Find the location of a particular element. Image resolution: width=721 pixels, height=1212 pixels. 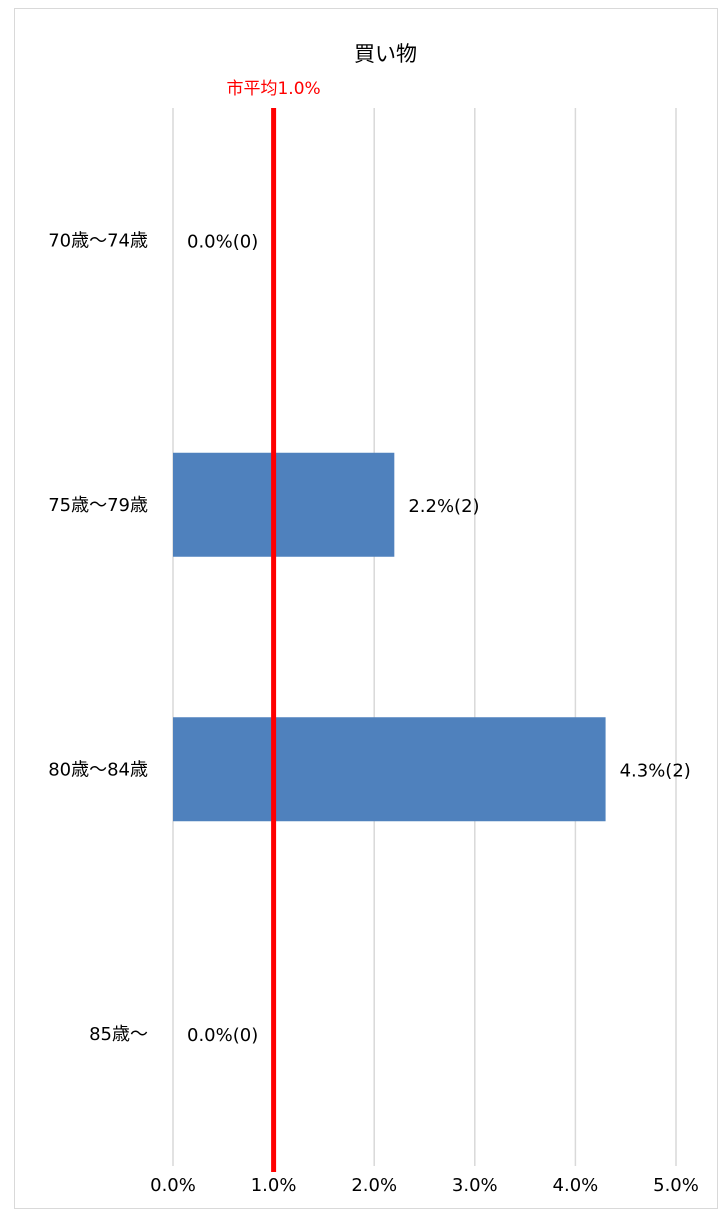

category-label: 70歳～74歳 is located at coordinates (98, 240).